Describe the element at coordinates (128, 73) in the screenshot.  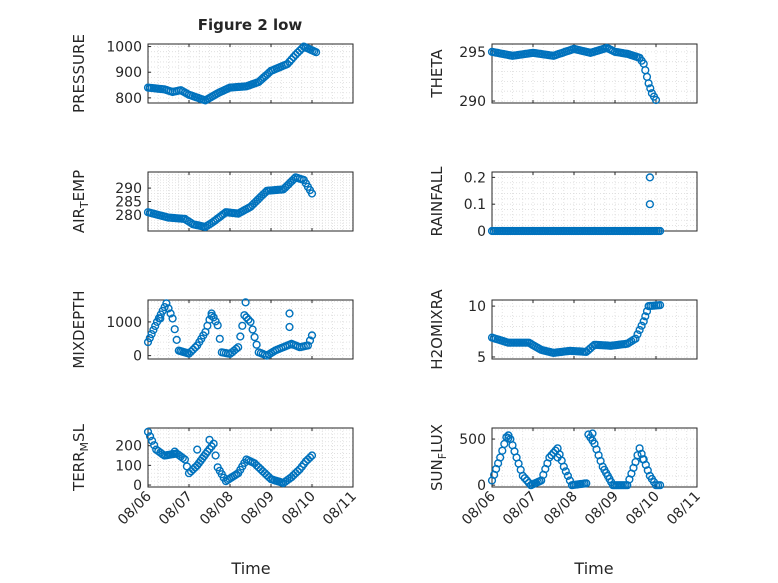
I see `y-tick-label: 900` at that location.